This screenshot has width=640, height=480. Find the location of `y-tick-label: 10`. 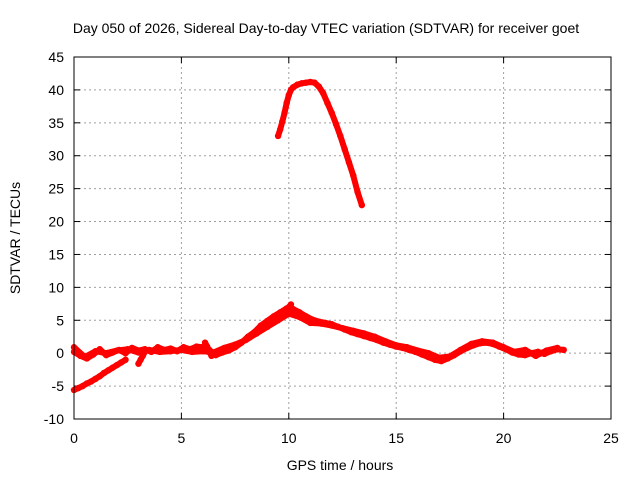

y-tick-label: 10 is located at coordinates (56, 287).